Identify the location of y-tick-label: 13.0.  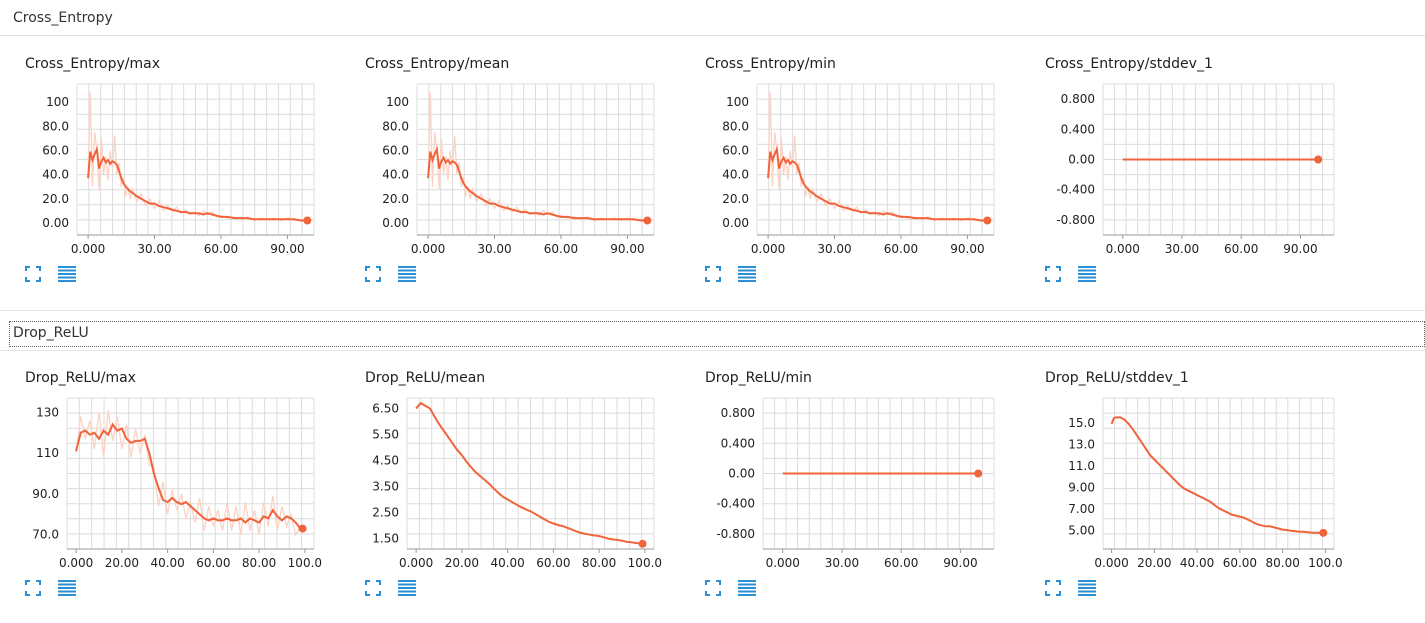
(1081, 444).